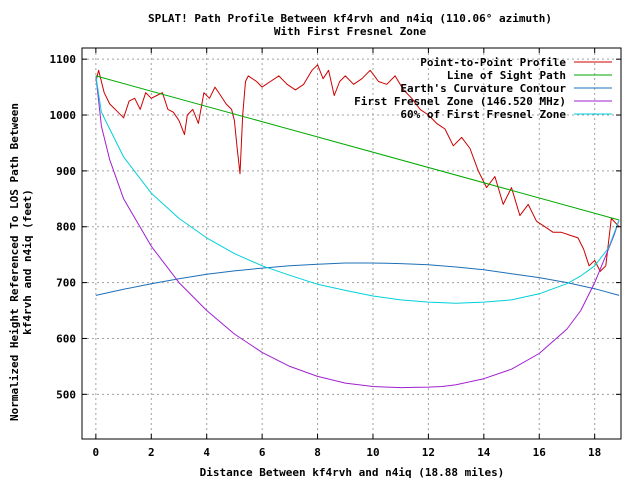 The width and height of the screenshot is (640, 480). What do you see at coordinates (357, 279) in the screenshot?
I see `series-line-earth-s-curvature-contour` at bounding box center [357, 279].